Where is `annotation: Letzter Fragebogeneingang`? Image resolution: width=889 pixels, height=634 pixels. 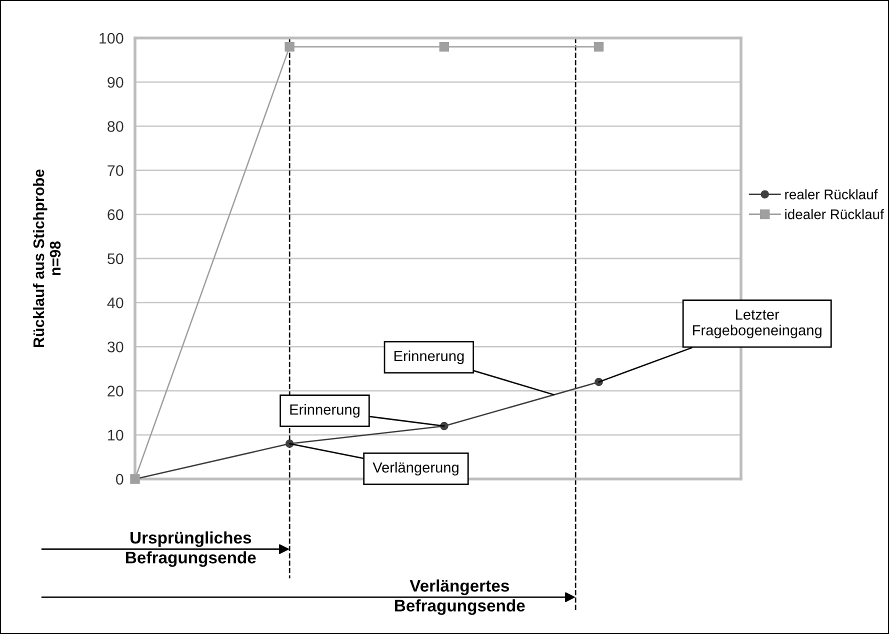 annotation: Letzter Fragebogeneingang is located at coordinates (757, 324).